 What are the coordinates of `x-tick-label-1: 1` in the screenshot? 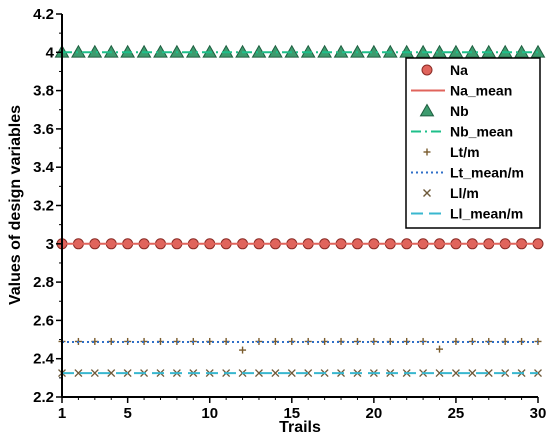 It's located at (62, 413).